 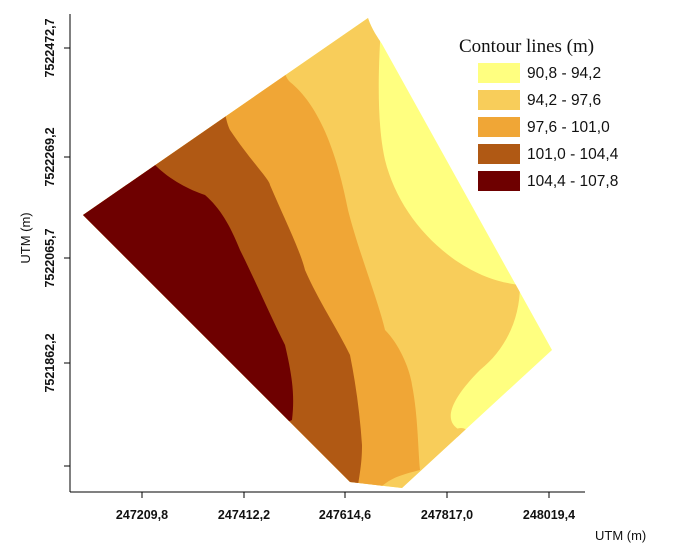 I want to click on legend-title: Contour lines (m), so click(x=526, y=46).